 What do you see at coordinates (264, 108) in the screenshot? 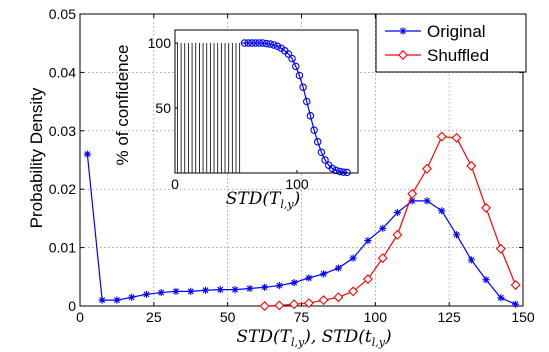
I see `inset-series` at bounding box center [264, 108].